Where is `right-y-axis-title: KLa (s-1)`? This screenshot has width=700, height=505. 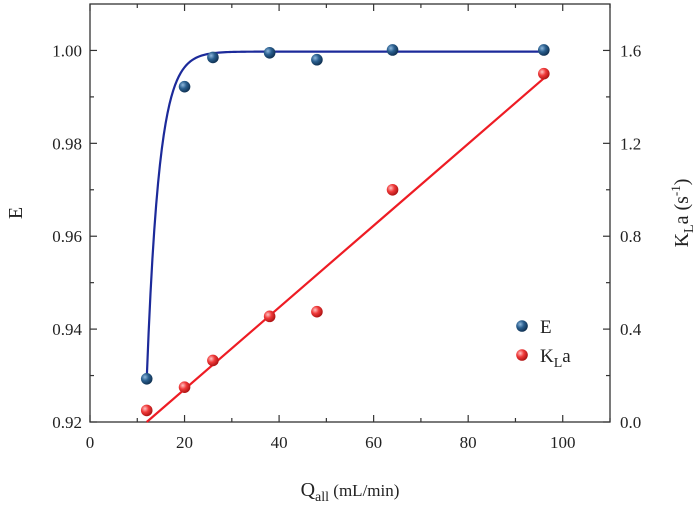 right-y-axis-title: KLa (s-1) is located at coordinates (682, 213).